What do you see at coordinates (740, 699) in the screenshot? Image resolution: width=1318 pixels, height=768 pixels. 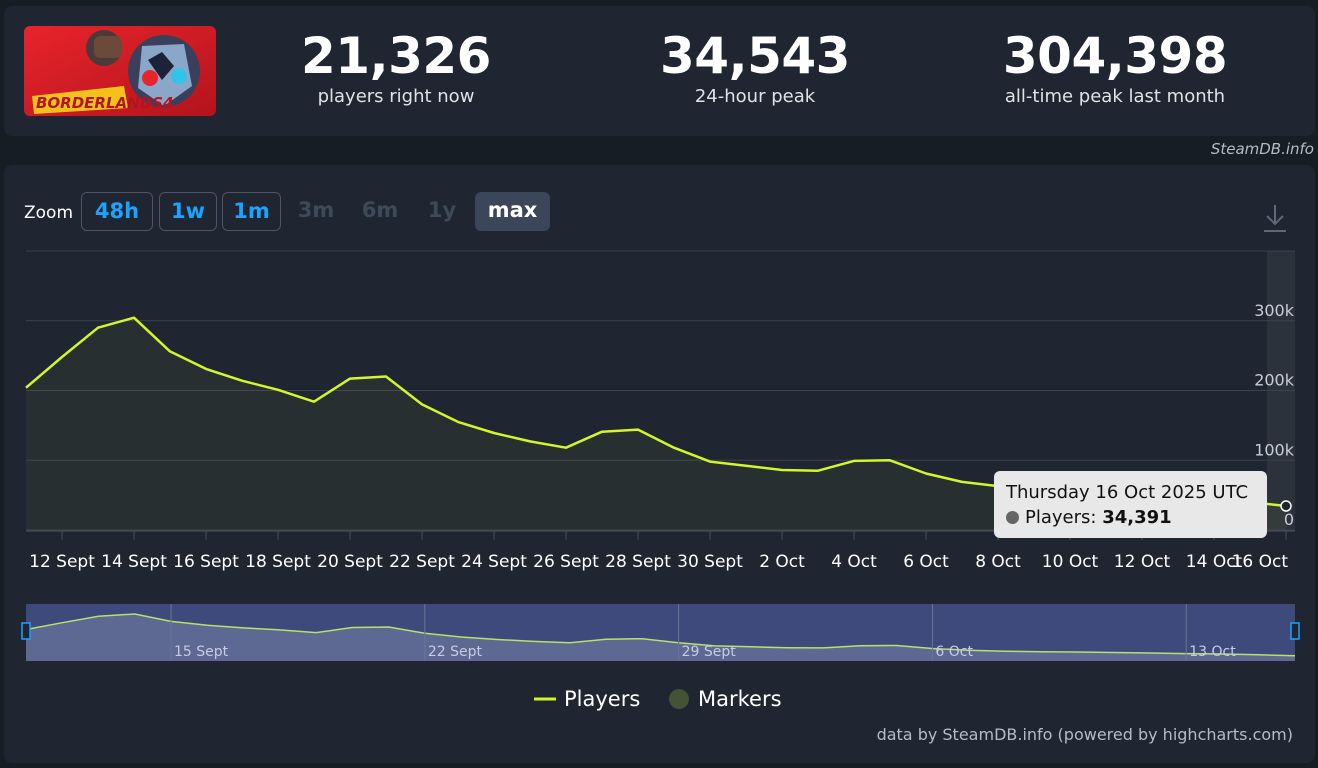 I see `legend-label-markers: Markers` at bounding box center [740, 699].